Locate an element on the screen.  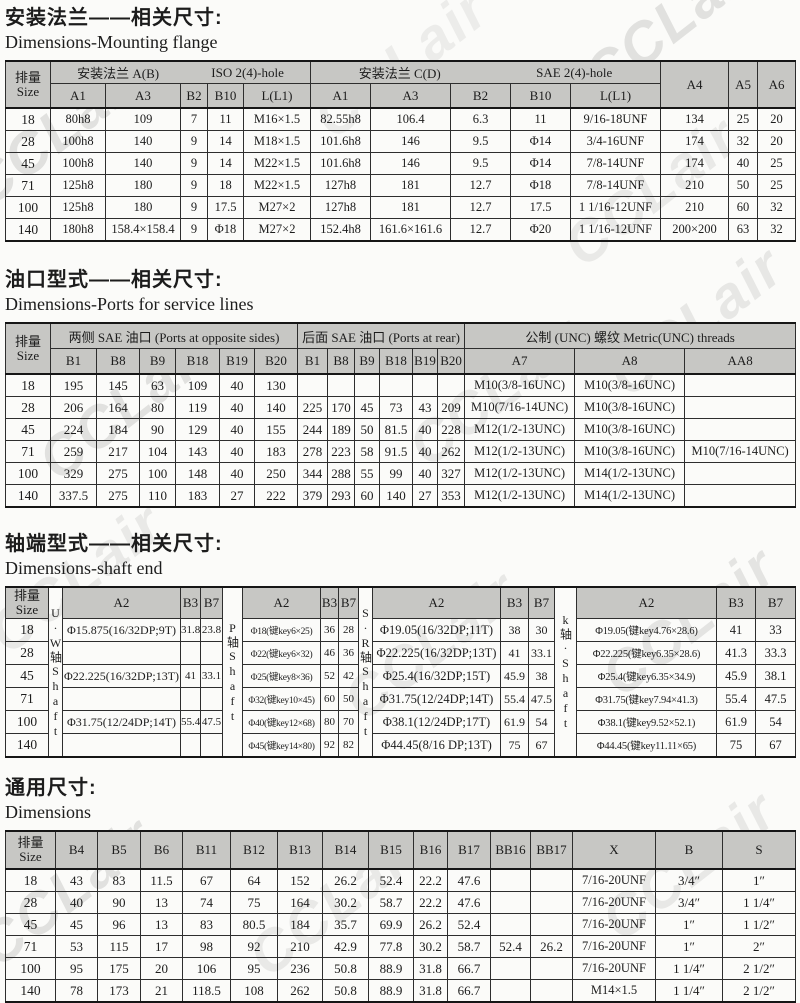
table-cell: 209 is located at coordinates (451, 407).